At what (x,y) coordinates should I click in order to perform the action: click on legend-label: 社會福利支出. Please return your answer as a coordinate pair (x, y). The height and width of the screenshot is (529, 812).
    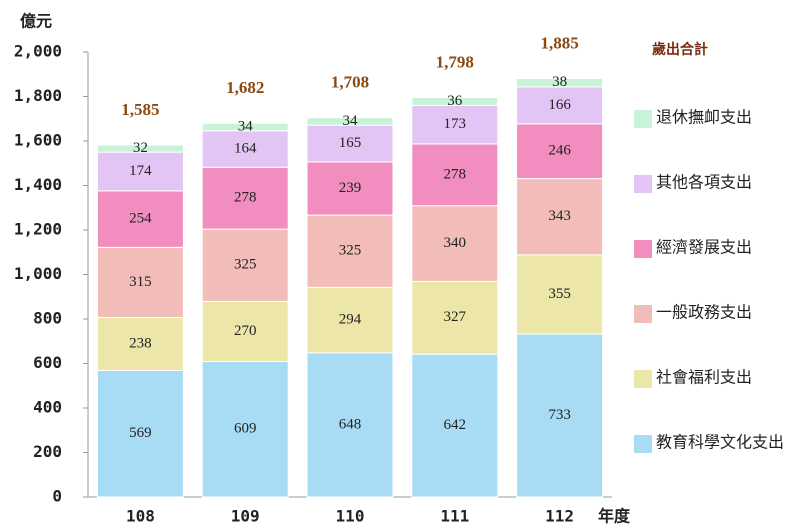
    Looking at the image, I should click on (704, 378).